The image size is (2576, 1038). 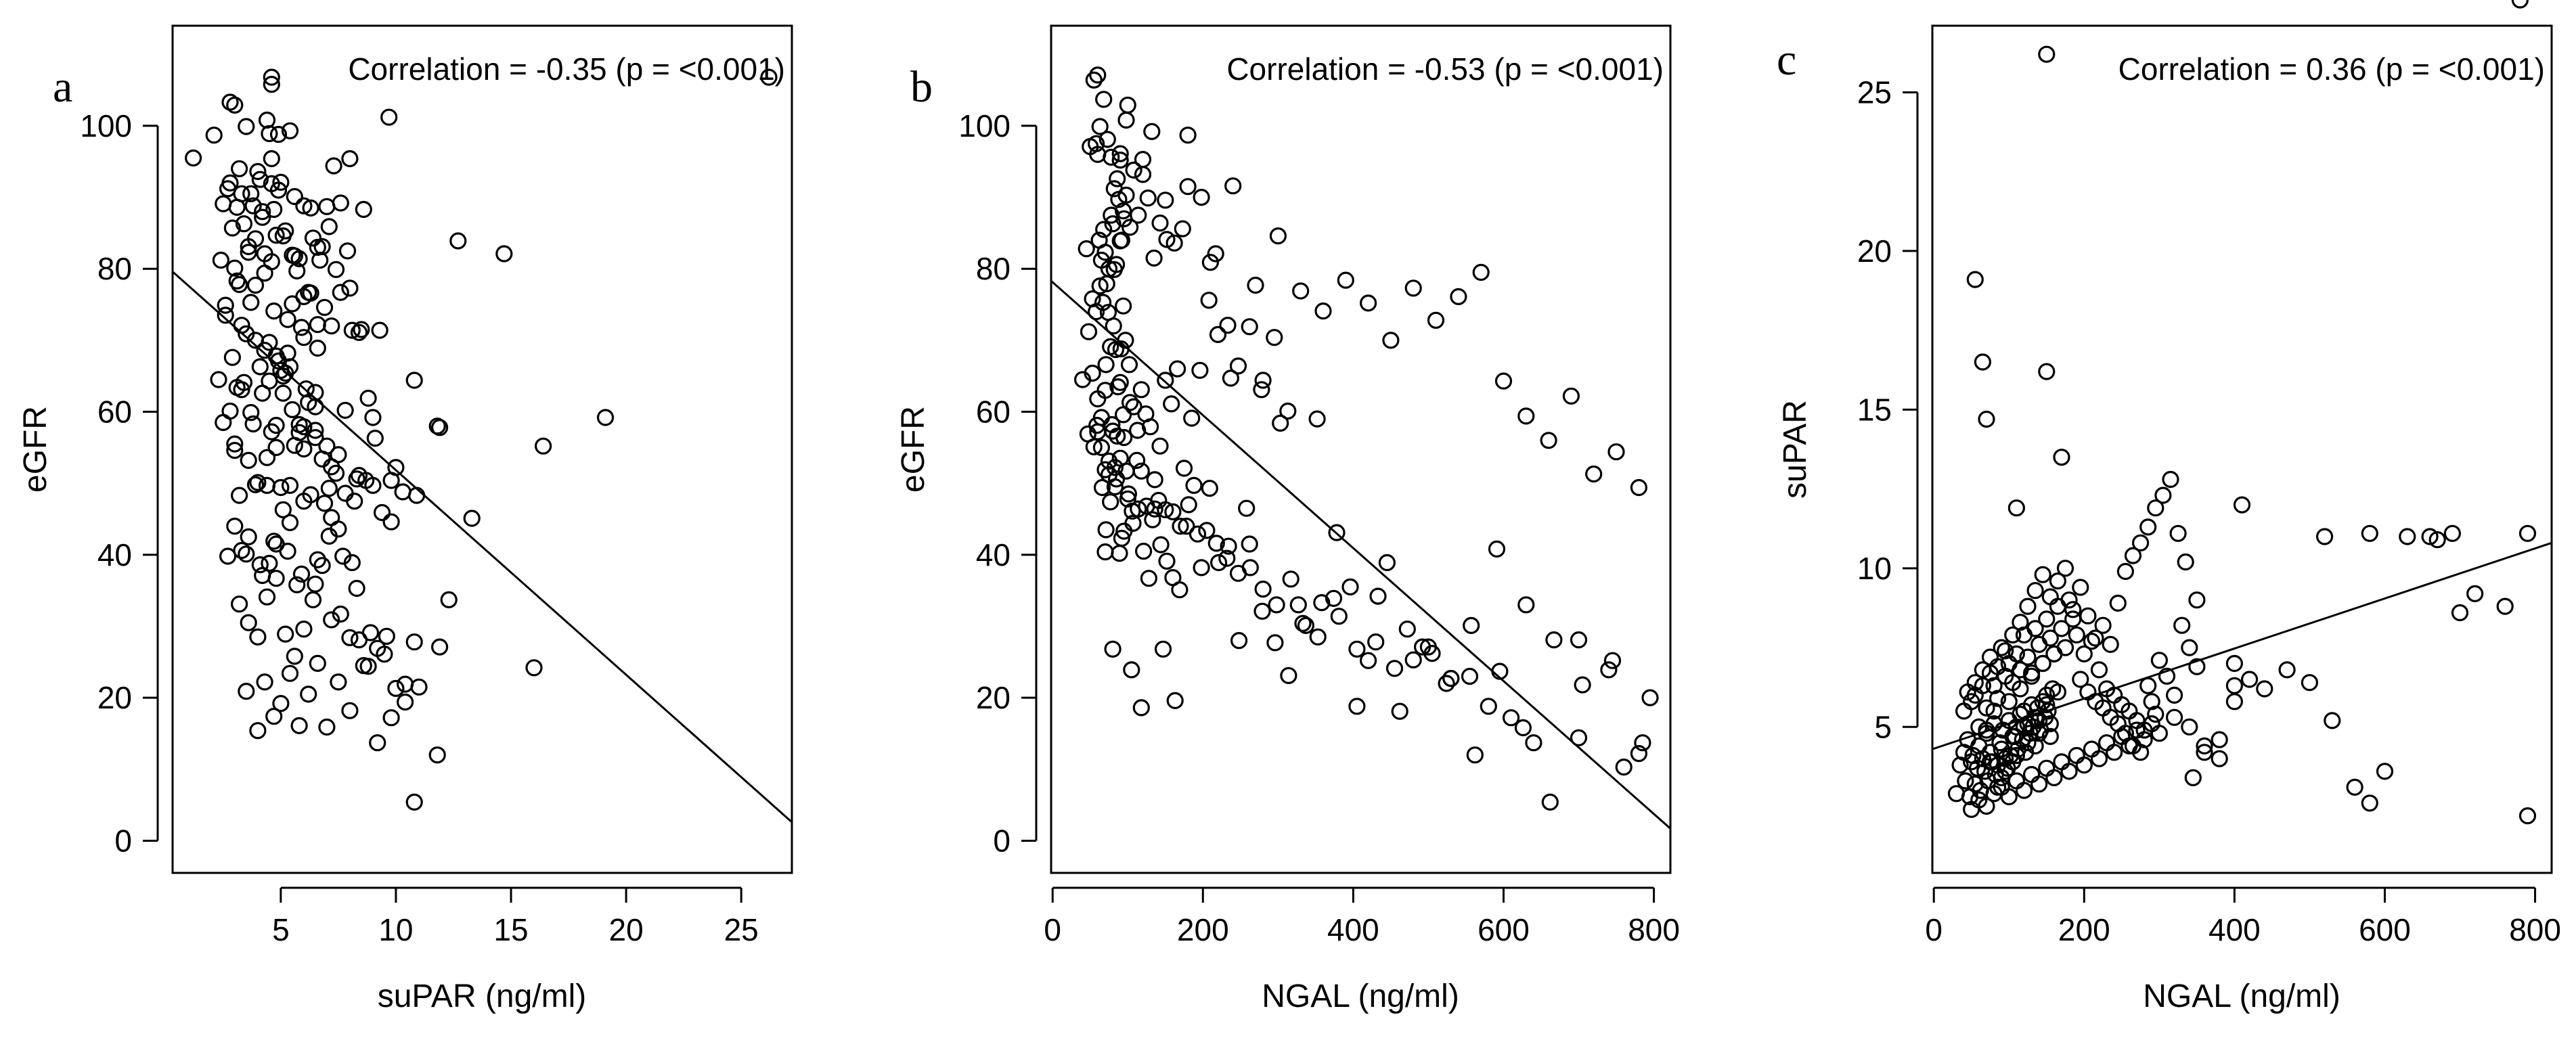 I want to click on y-tick-label: 60, so click(x=993, y=412).